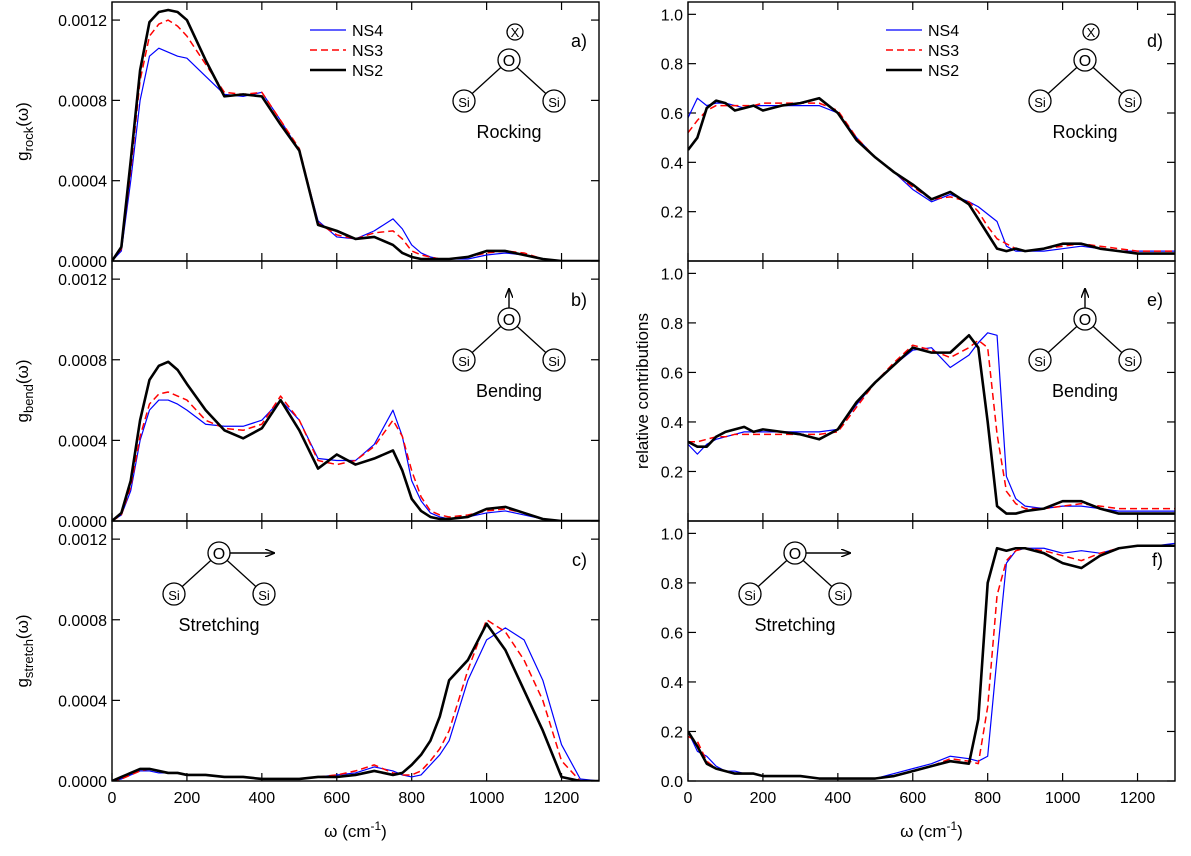 This screenshot has height=856, width=1191. Describe the element at coordinates (923, 831) in the screenshot. I see `x-axis-label-main: ω (cm` at that location.